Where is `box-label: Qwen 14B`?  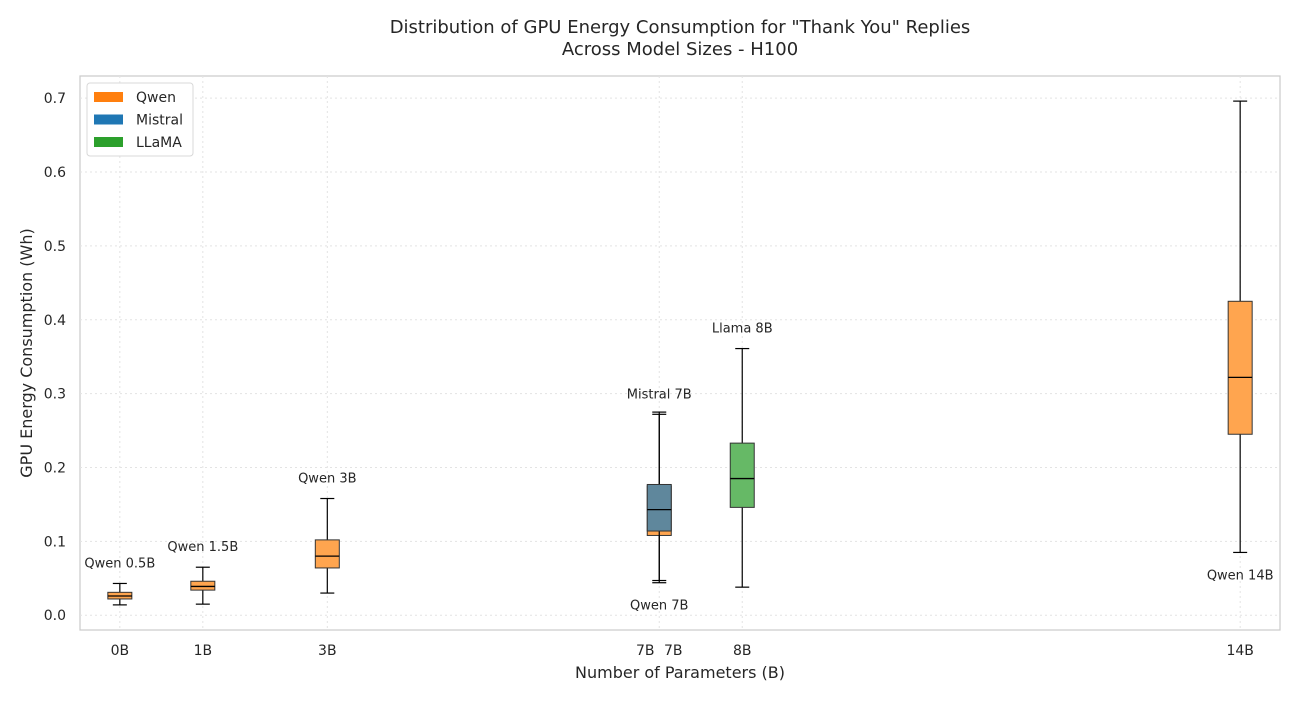
box-label: Qwen 14B is located at coordinates (1240, 575).